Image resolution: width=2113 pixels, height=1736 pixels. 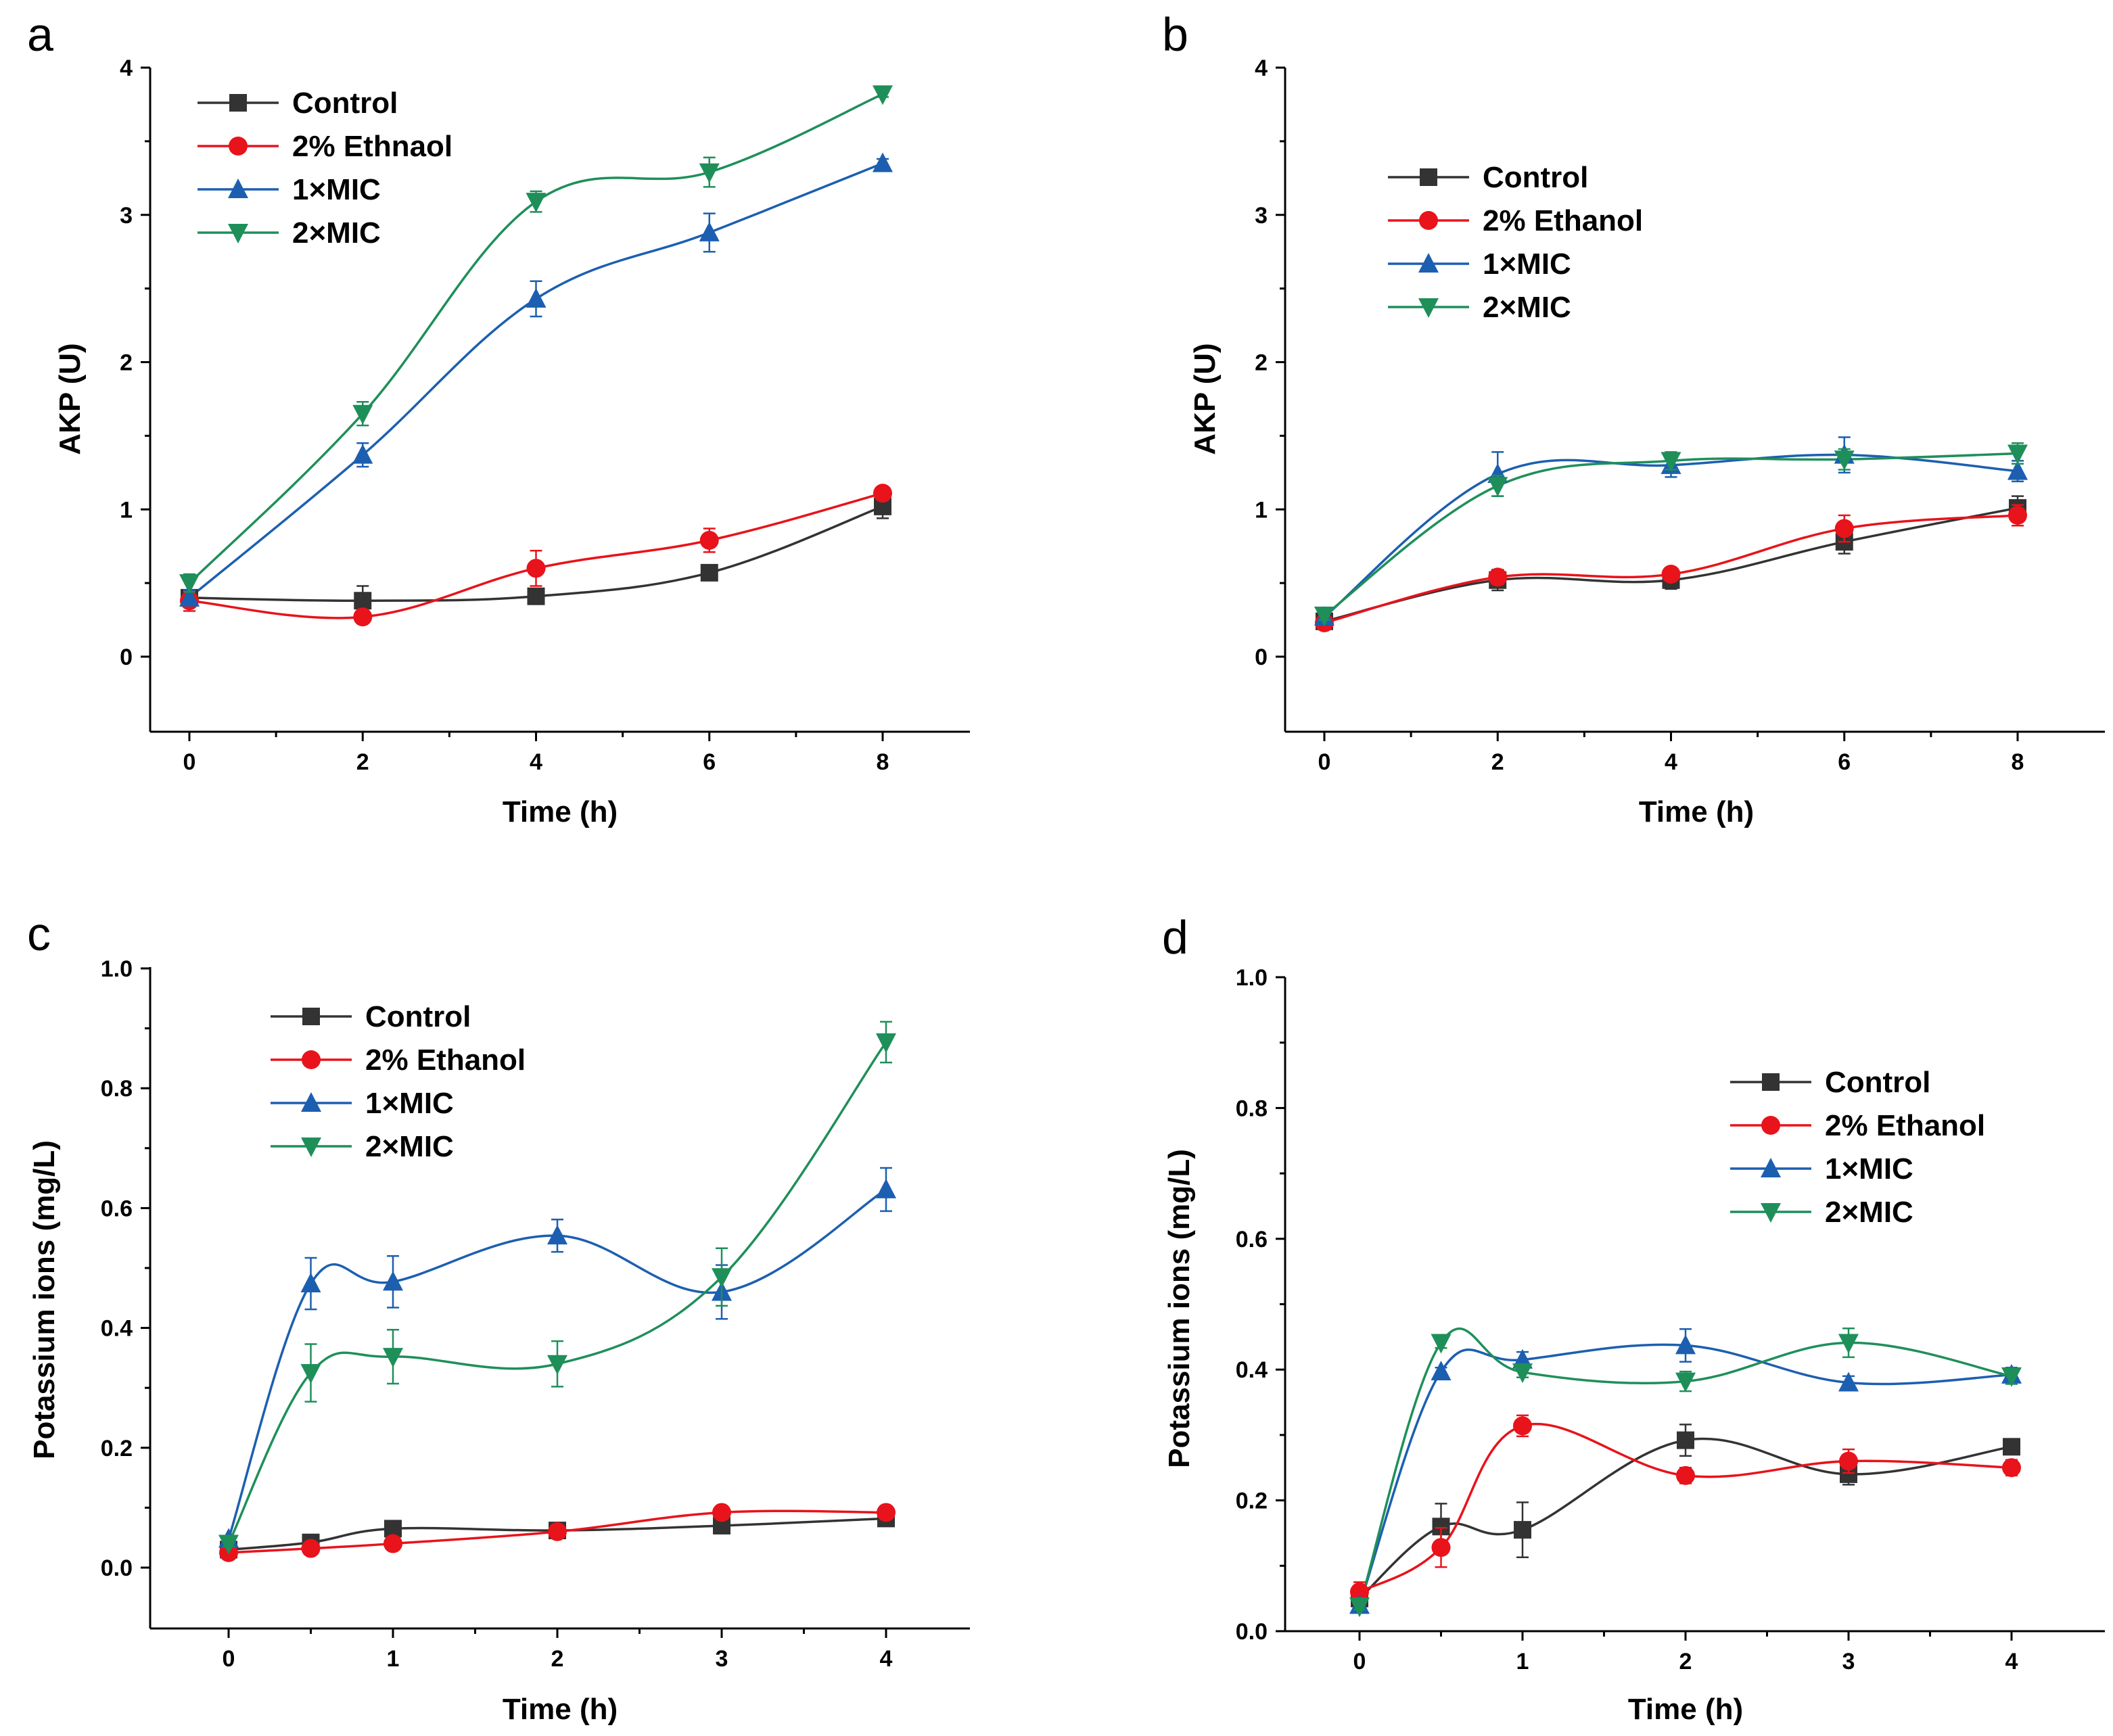 What do you see at coordinates (1685, 1709) in the screenshot?
I see `panel-d-x-axis-label: Time (h)` at bounding box center [1685, 1709].